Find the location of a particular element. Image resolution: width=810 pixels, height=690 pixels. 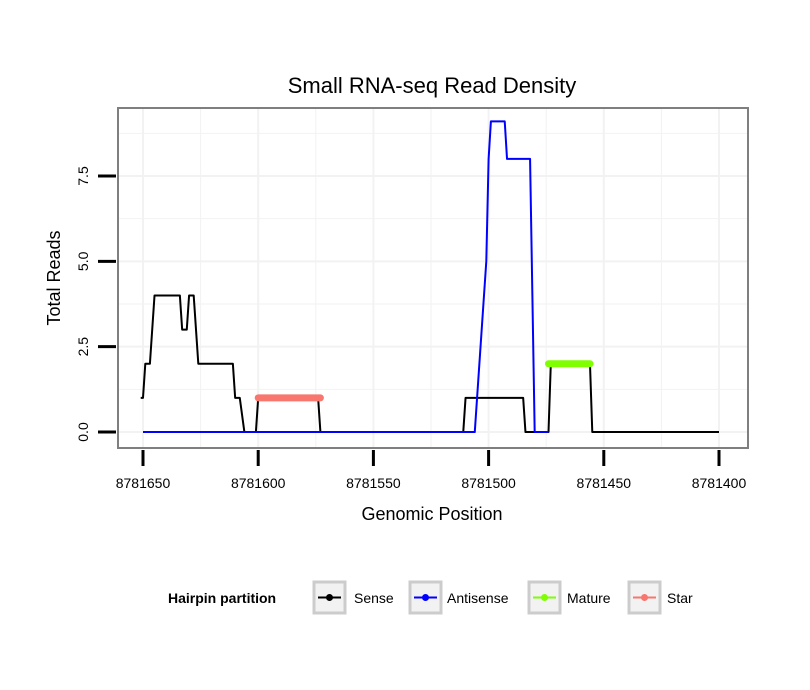

legend-title: Hairpin partition is located at coordinates (222, 598).